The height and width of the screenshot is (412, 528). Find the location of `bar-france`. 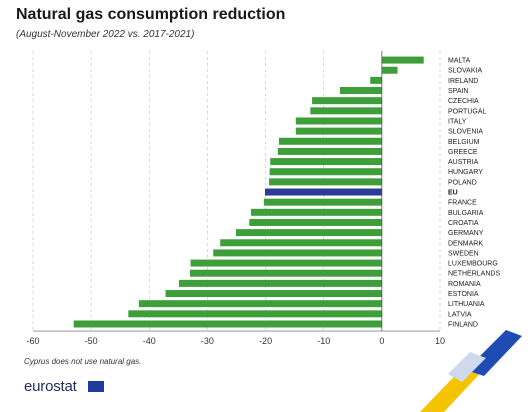

bar-france is located at coordinates (322, 202).